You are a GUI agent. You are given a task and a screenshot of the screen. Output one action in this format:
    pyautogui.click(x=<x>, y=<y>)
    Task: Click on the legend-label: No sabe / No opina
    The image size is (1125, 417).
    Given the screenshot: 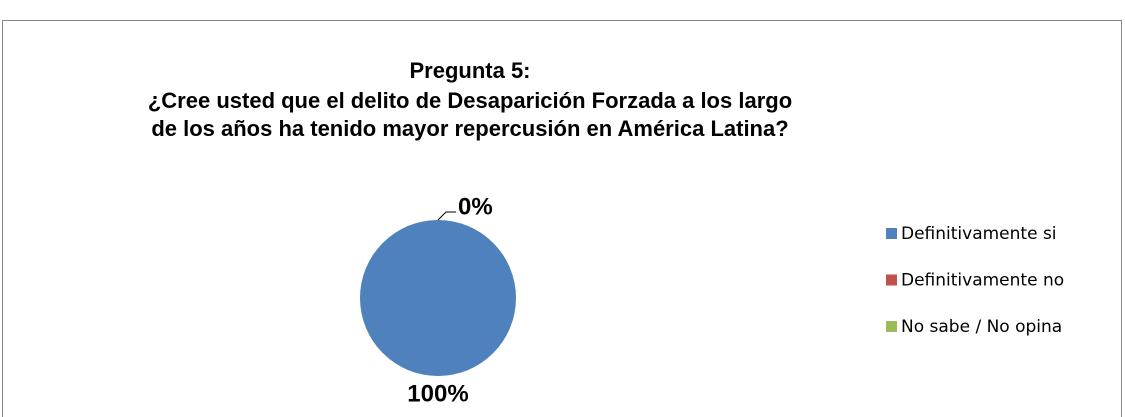 What is the action you would take?
    pyautogui.click(x=981, y=327)
    